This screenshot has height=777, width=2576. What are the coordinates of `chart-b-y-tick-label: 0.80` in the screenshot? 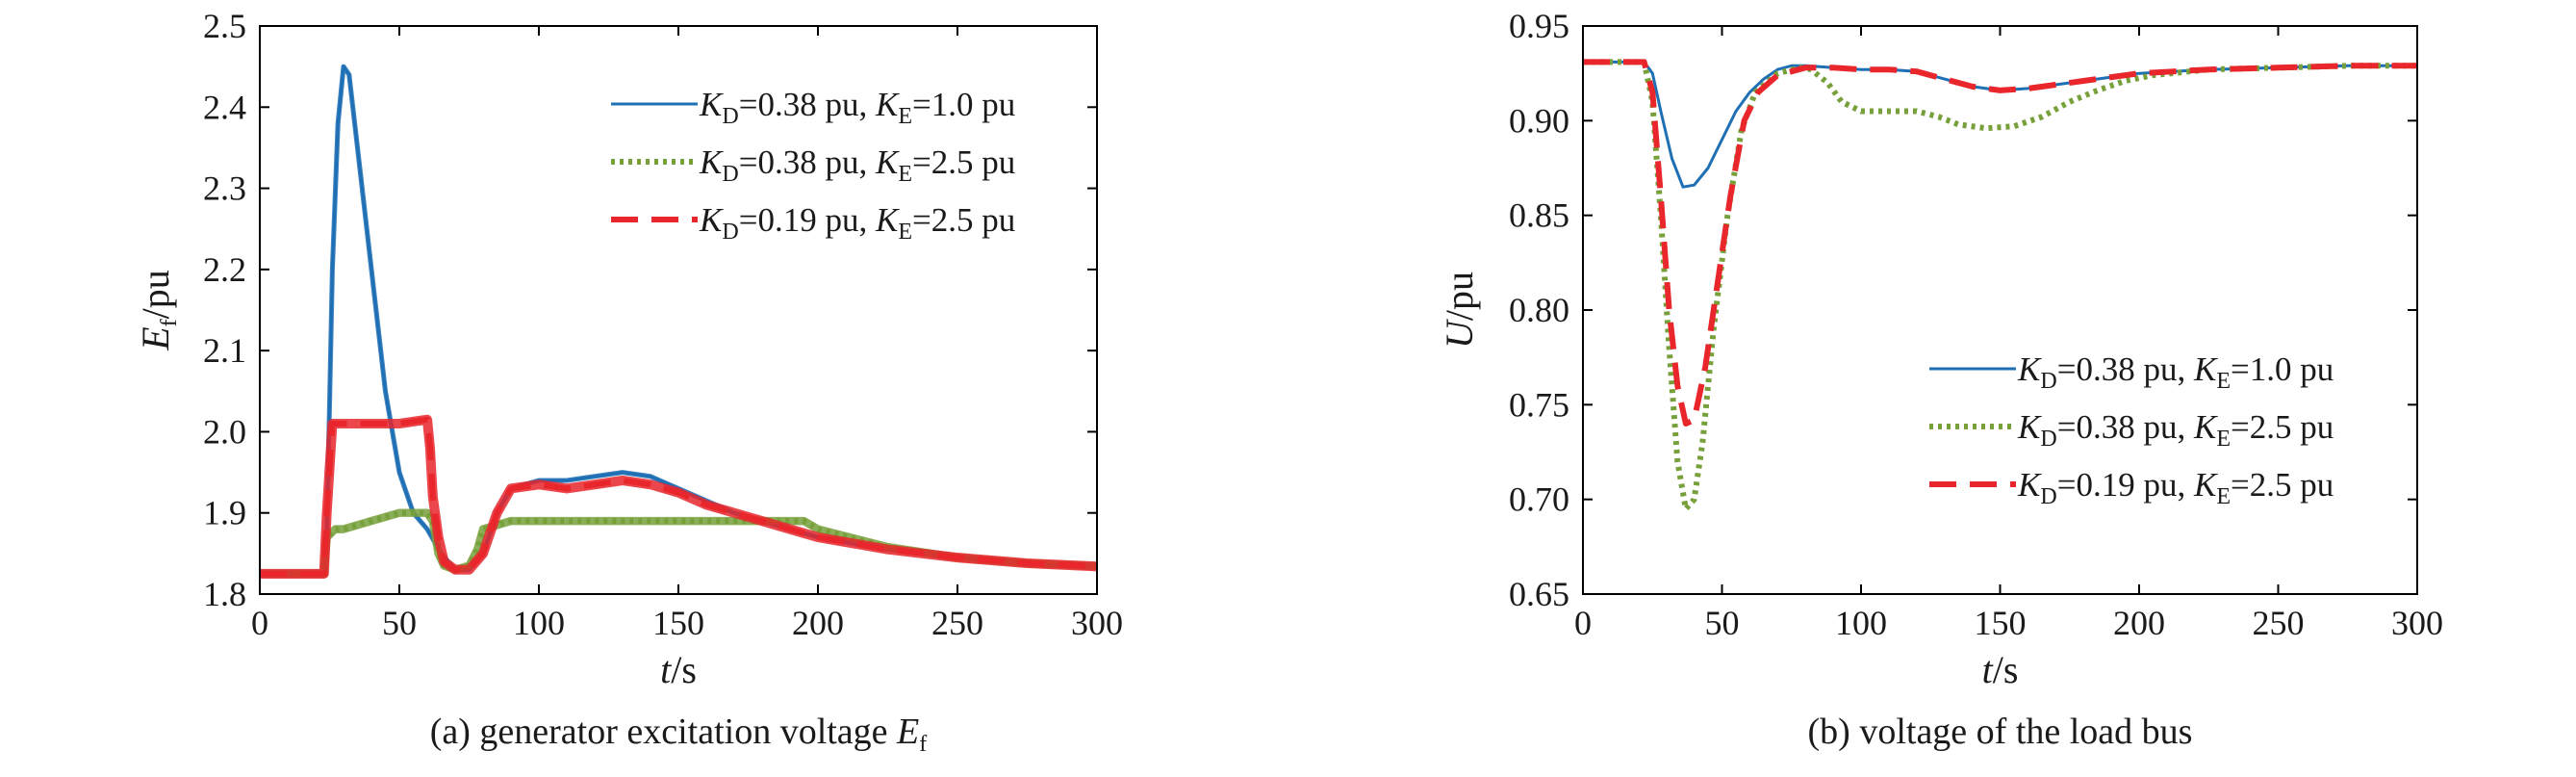 It's located at (1539, 310).